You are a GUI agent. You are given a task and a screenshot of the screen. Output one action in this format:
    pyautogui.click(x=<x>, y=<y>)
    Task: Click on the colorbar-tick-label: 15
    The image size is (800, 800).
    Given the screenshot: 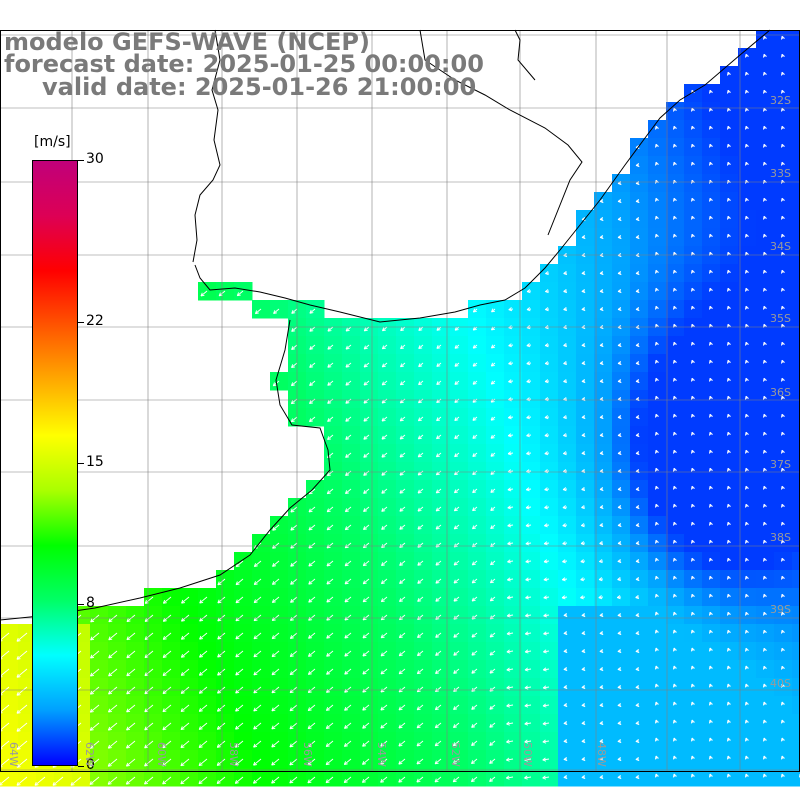 What is the action you would take?
    pyautogui.click(x=95, y=462)
    